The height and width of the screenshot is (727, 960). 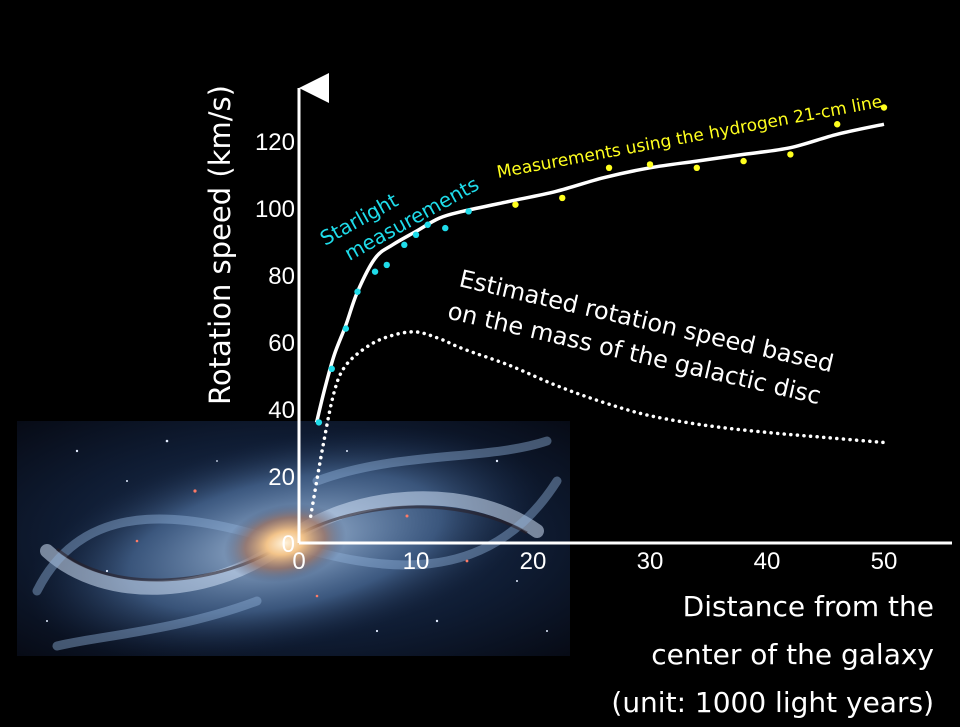 What do you see at coordinates (393, 317) in the screenshot?
I see `starlight-points` at bounding box center [393, 317].